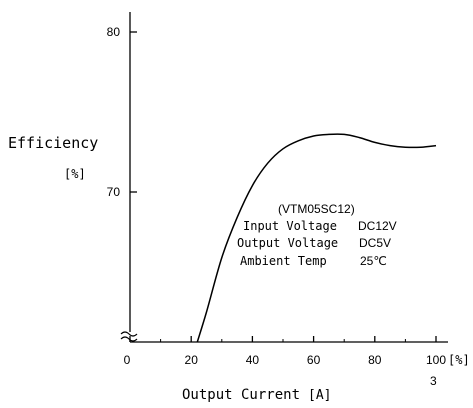 This screenshot has width=473, height=408. Describe the element at coordinates (433, 381) in the screenshot. I see `x-sub-label: 3` at that location.